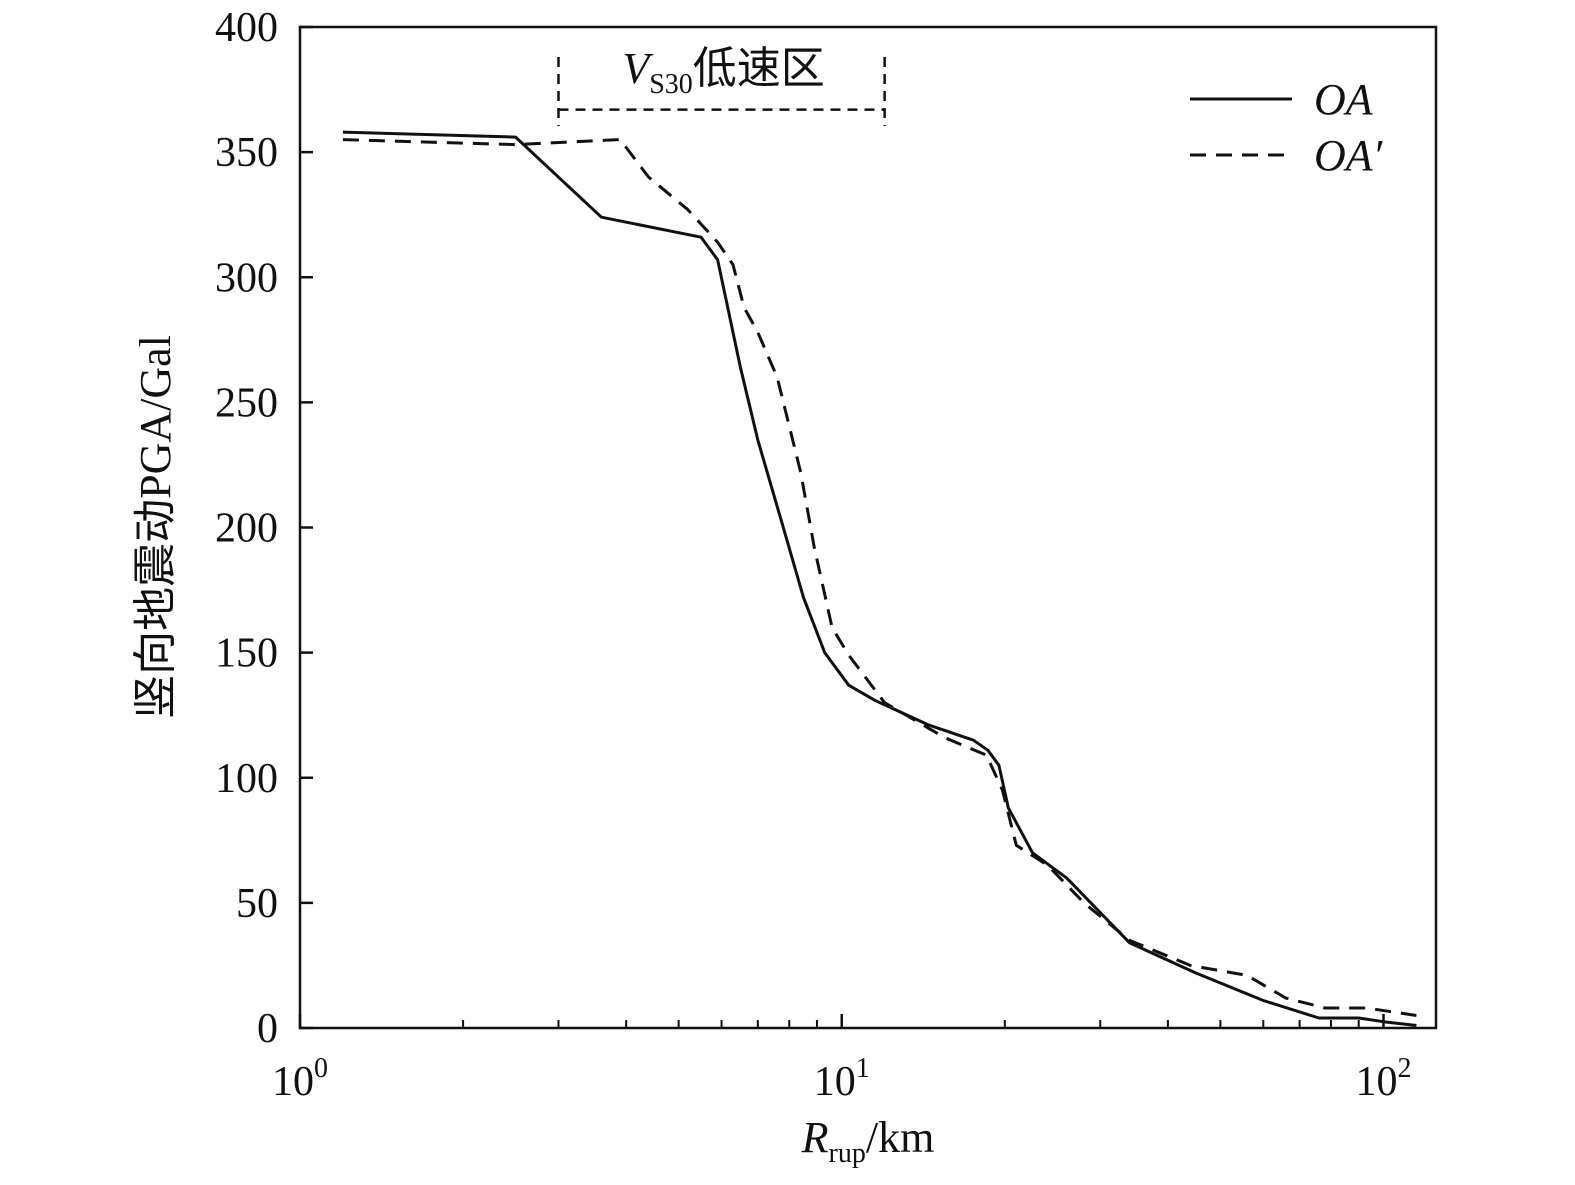 The height and width of the screenshot is (1185, 1575). I want to click on legend-label-oa-prime: OA′, so click(1349, 155).